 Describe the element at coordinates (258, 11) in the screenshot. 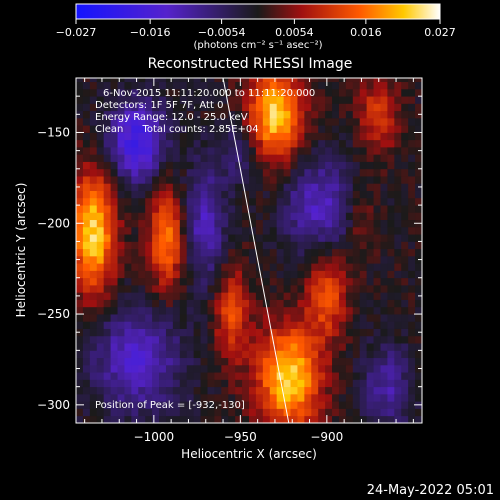

I see `colorbar` at that location.